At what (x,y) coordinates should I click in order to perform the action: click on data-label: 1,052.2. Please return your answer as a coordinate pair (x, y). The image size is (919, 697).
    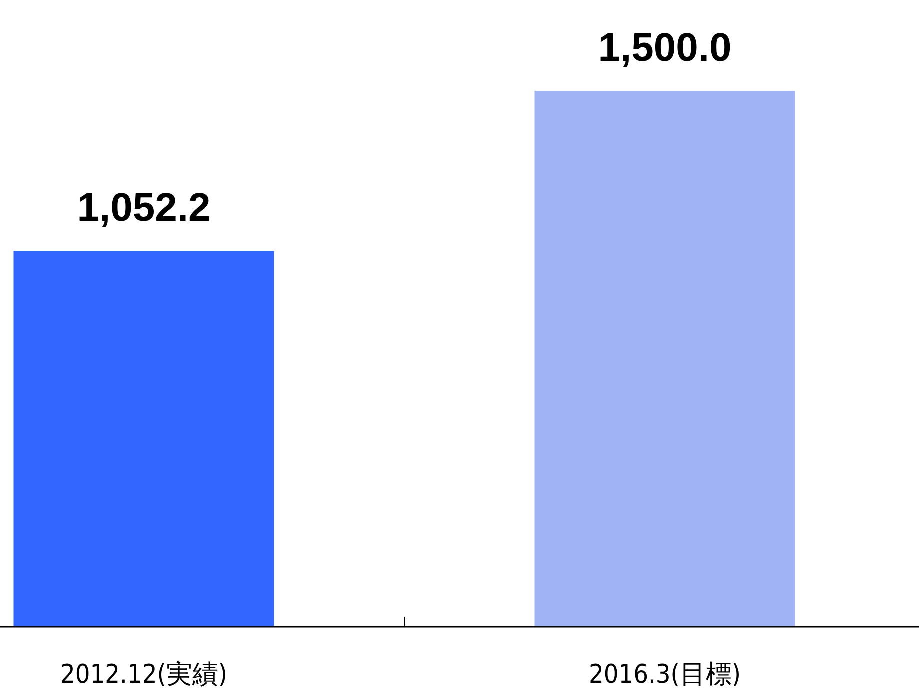
    Looking at the image, I should click on (144, 208).